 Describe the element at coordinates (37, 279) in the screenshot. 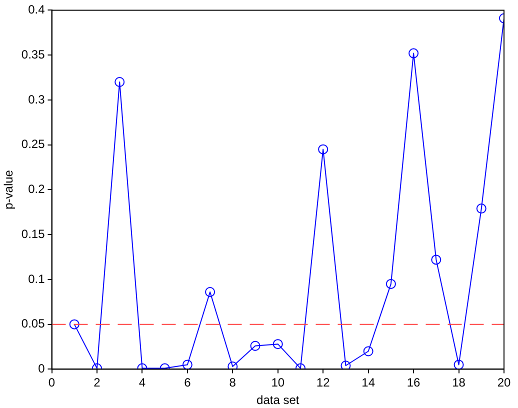

I see `y-tick-label: 0.1` at that location.